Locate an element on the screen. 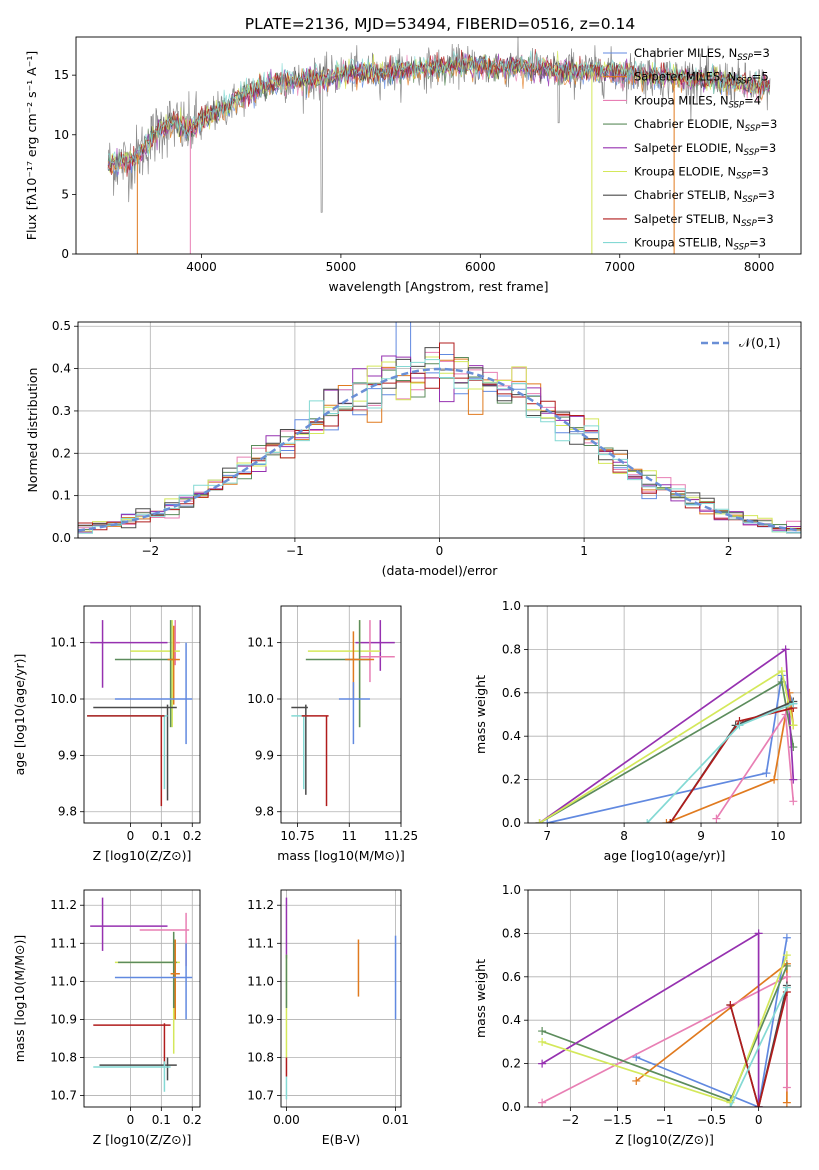 The width and height of the screenshot is (819, 1170). legend-label: Salpeter MILES, NSSP=5 is located at coordinates (701, 78).